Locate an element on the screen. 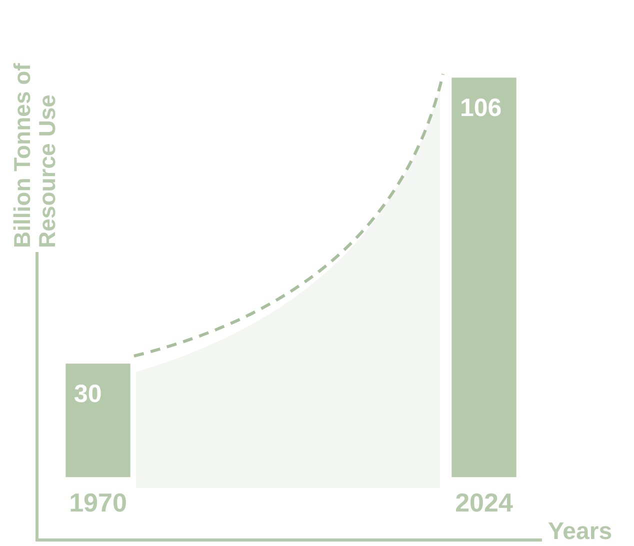  data-label: 30 is located at coordinates (88, 394).